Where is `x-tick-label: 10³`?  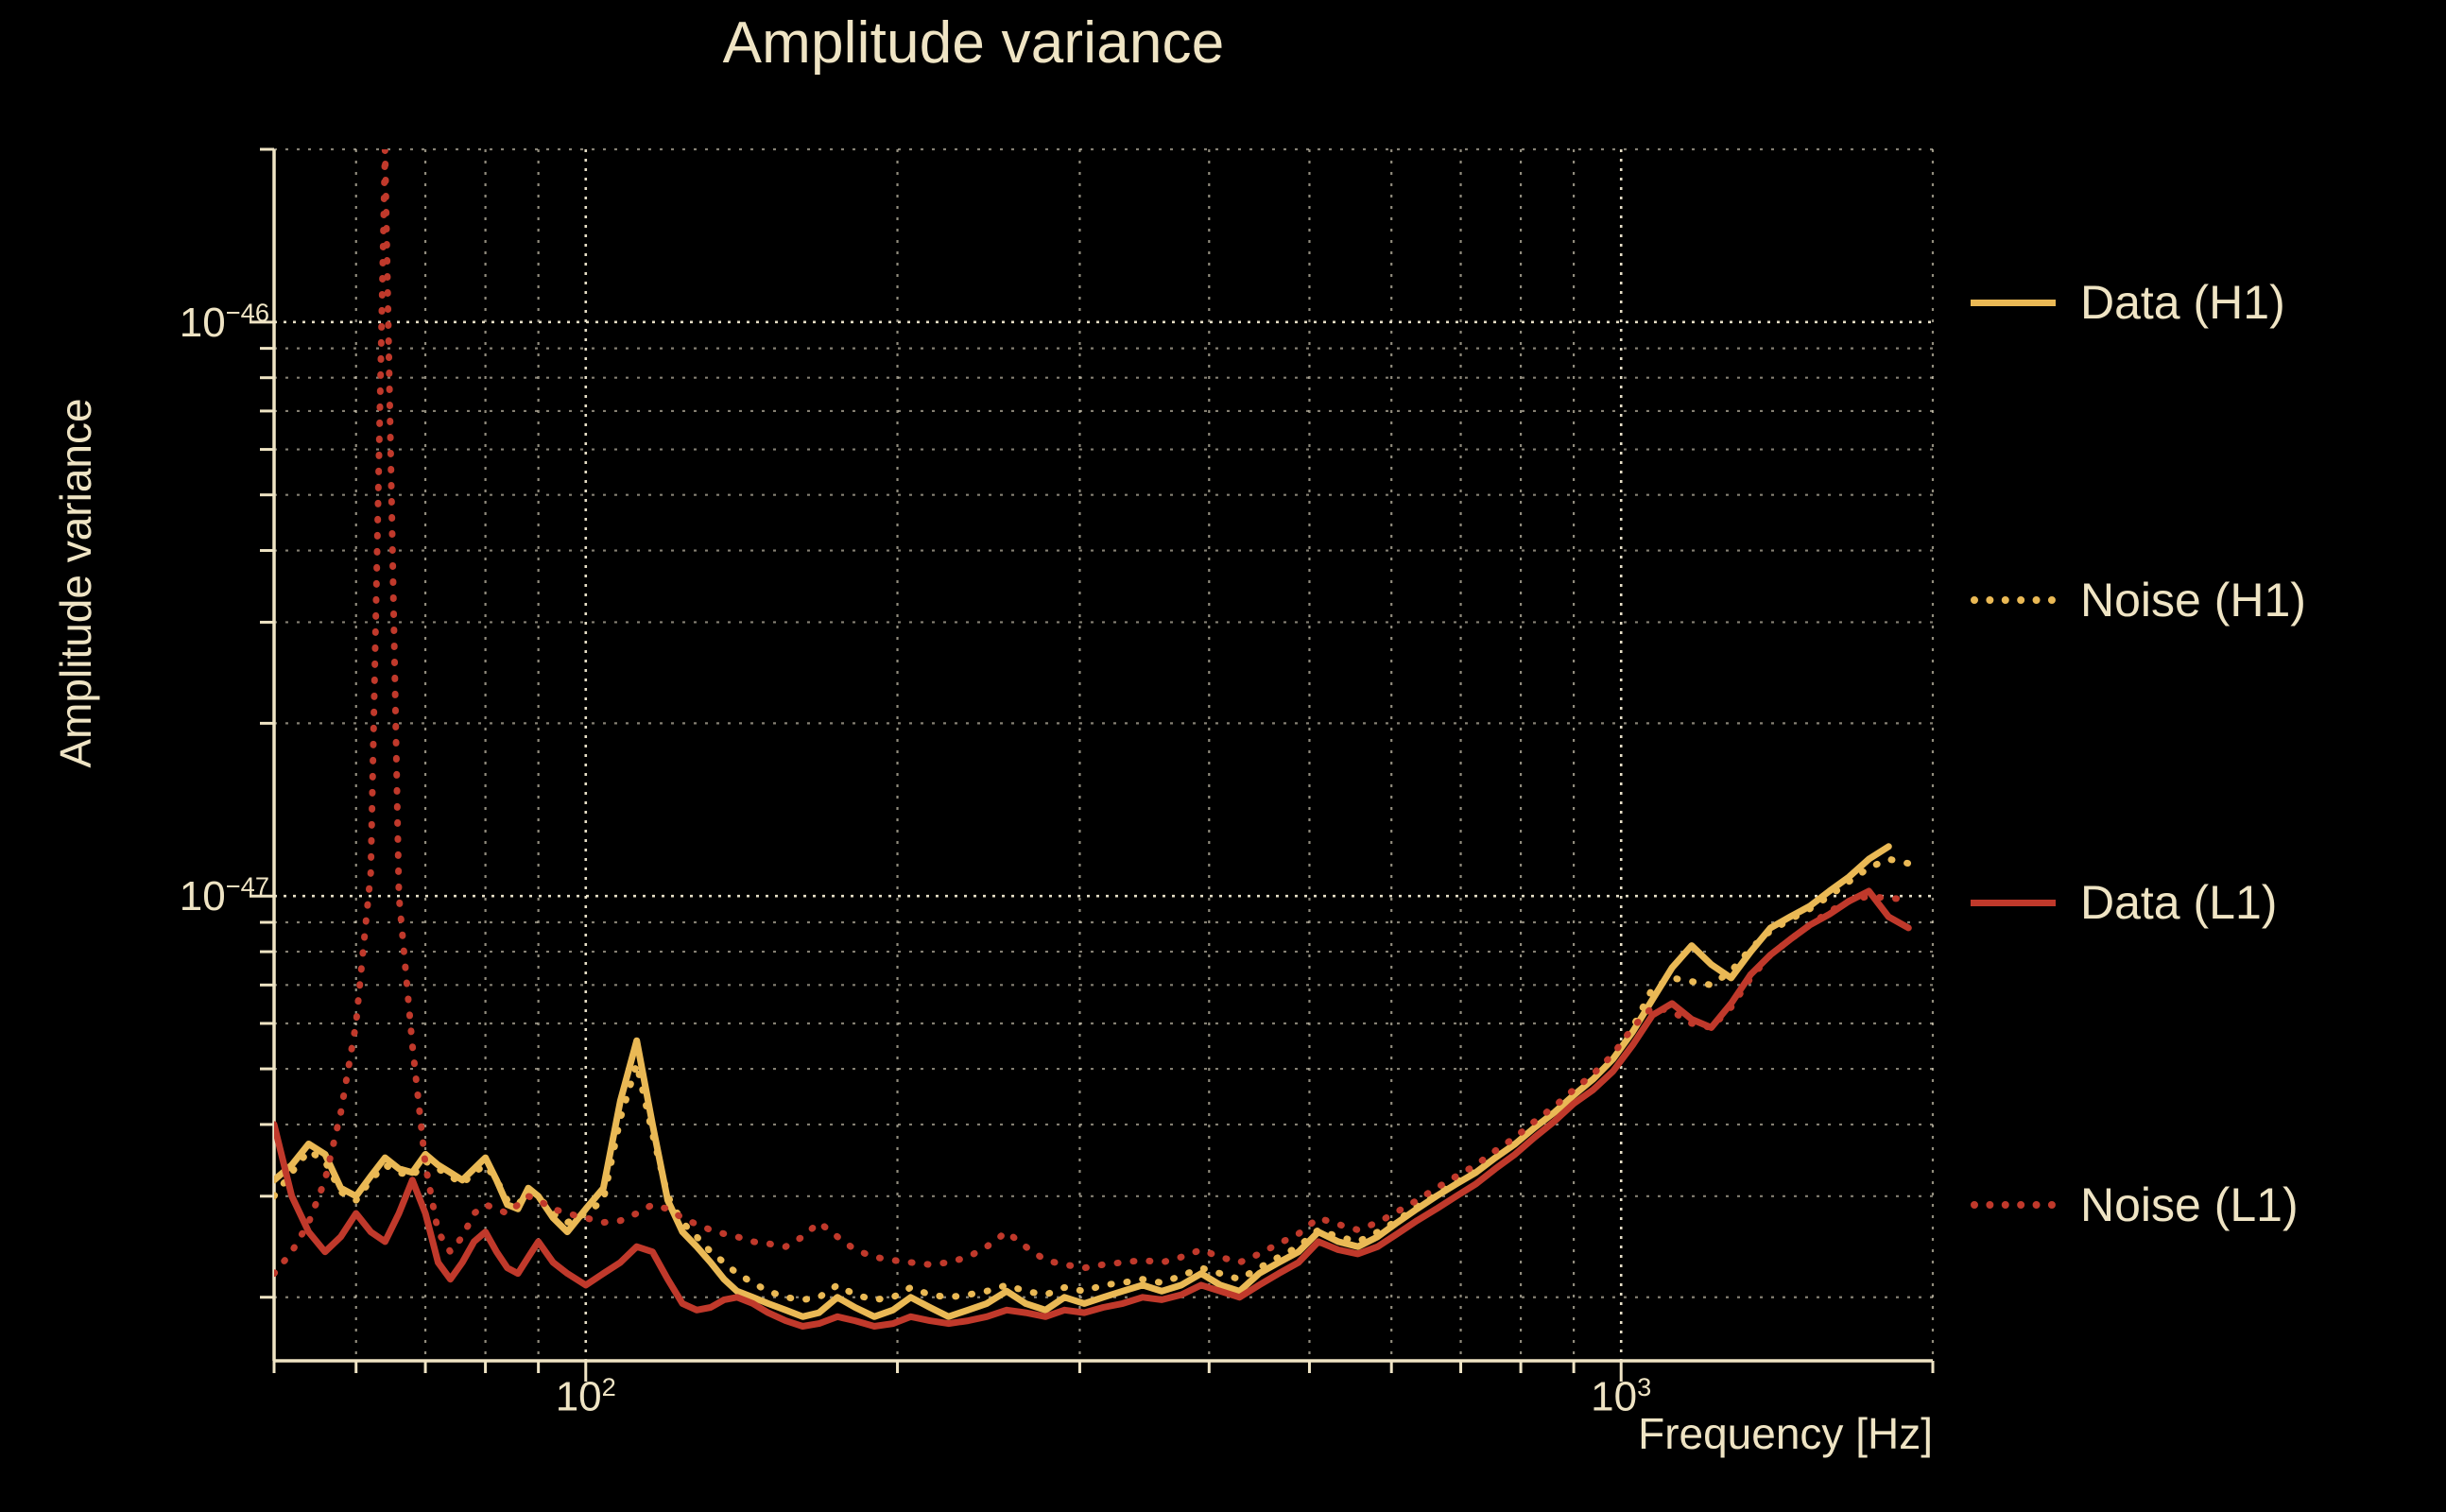 x-tick-label: 10³ is located at coordinates (1621, 1396).